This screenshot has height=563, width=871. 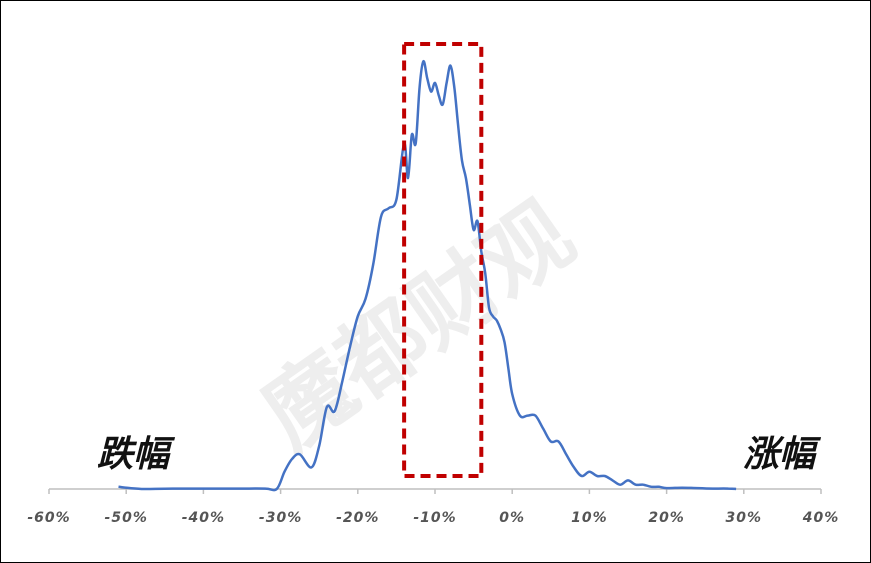 What do you see at coordinates (48, 518) in the screenshot?
I see `x-tick-label: -60%` at bounding box center [48, 518].